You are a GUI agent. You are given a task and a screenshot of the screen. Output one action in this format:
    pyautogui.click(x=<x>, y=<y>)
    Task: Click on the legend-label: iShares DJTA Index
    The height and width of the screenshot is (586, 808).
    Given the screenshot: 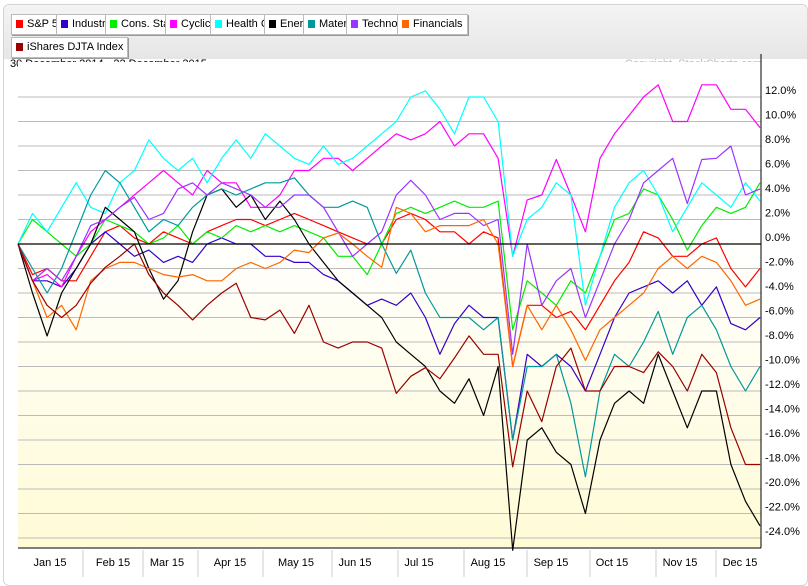 What is the action you would take?
    pyautogui.click(x=75, y=47)
    